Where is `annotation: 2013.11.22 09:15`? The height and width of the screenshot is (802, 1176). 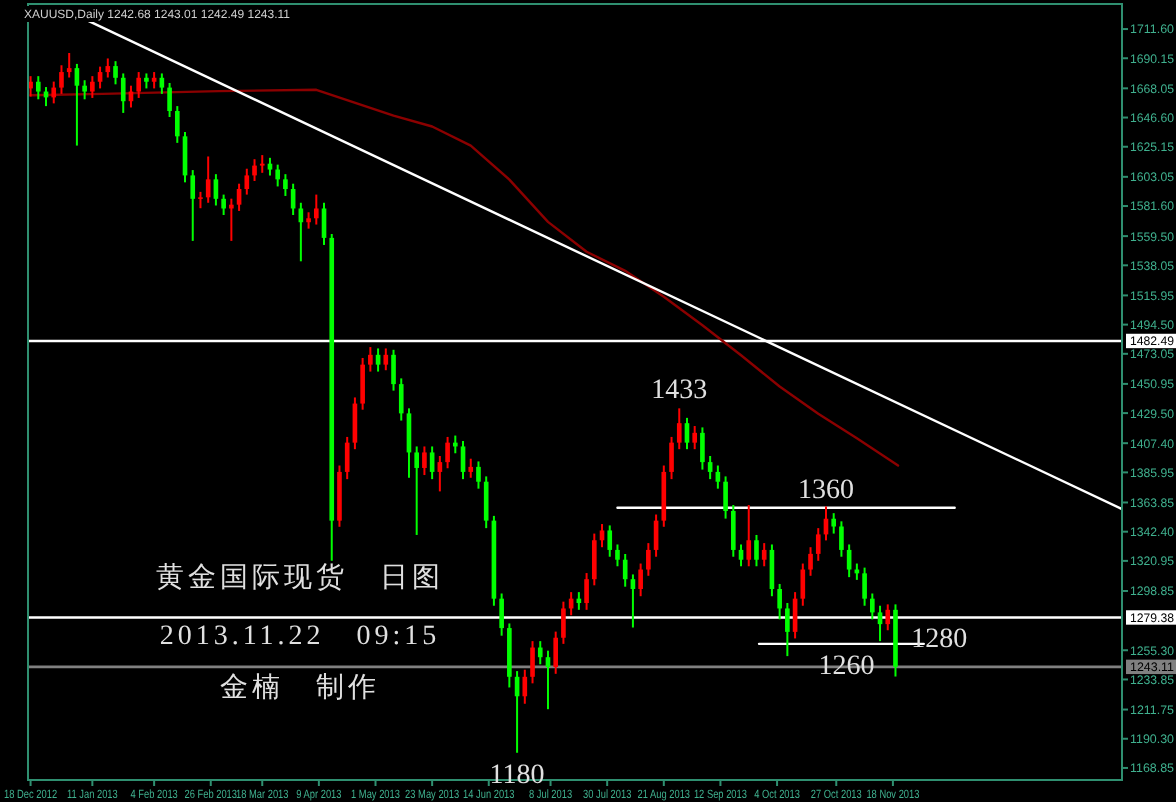 annotation: 2013.11.22 09:15 is located at coordinates (300, 637).